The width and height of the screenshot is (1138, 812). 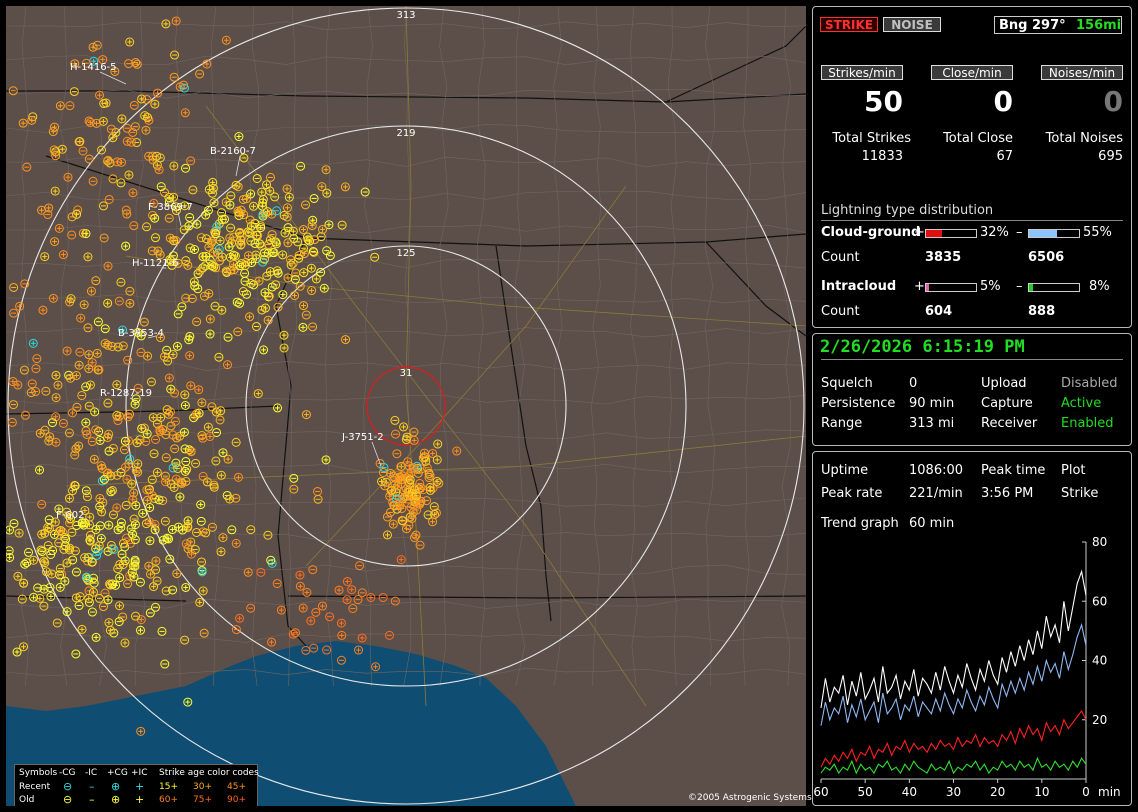 What do you see at coordinates (972, 72) in the screenshot?
I see `close-per-min-button: Close/min` at bounding box center [972, 72].